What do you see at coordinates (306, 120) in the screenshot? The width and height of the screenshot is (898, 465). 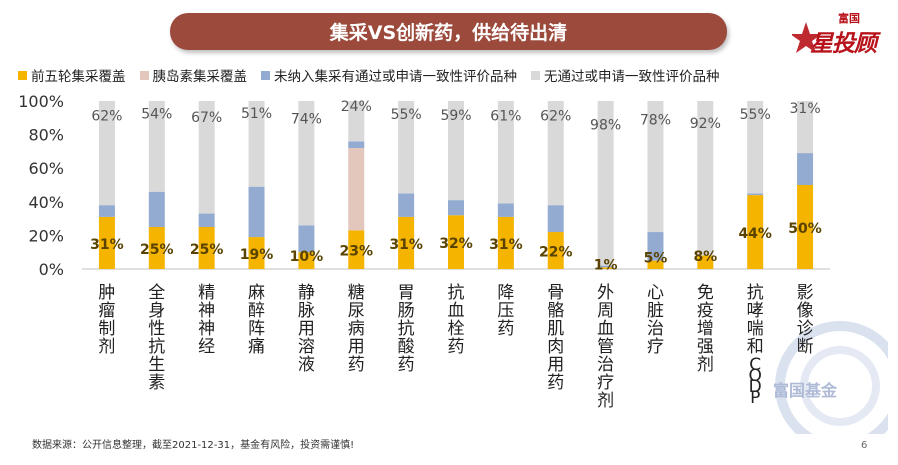 I see `data-label: 74%` at bounding box center [306, 120].